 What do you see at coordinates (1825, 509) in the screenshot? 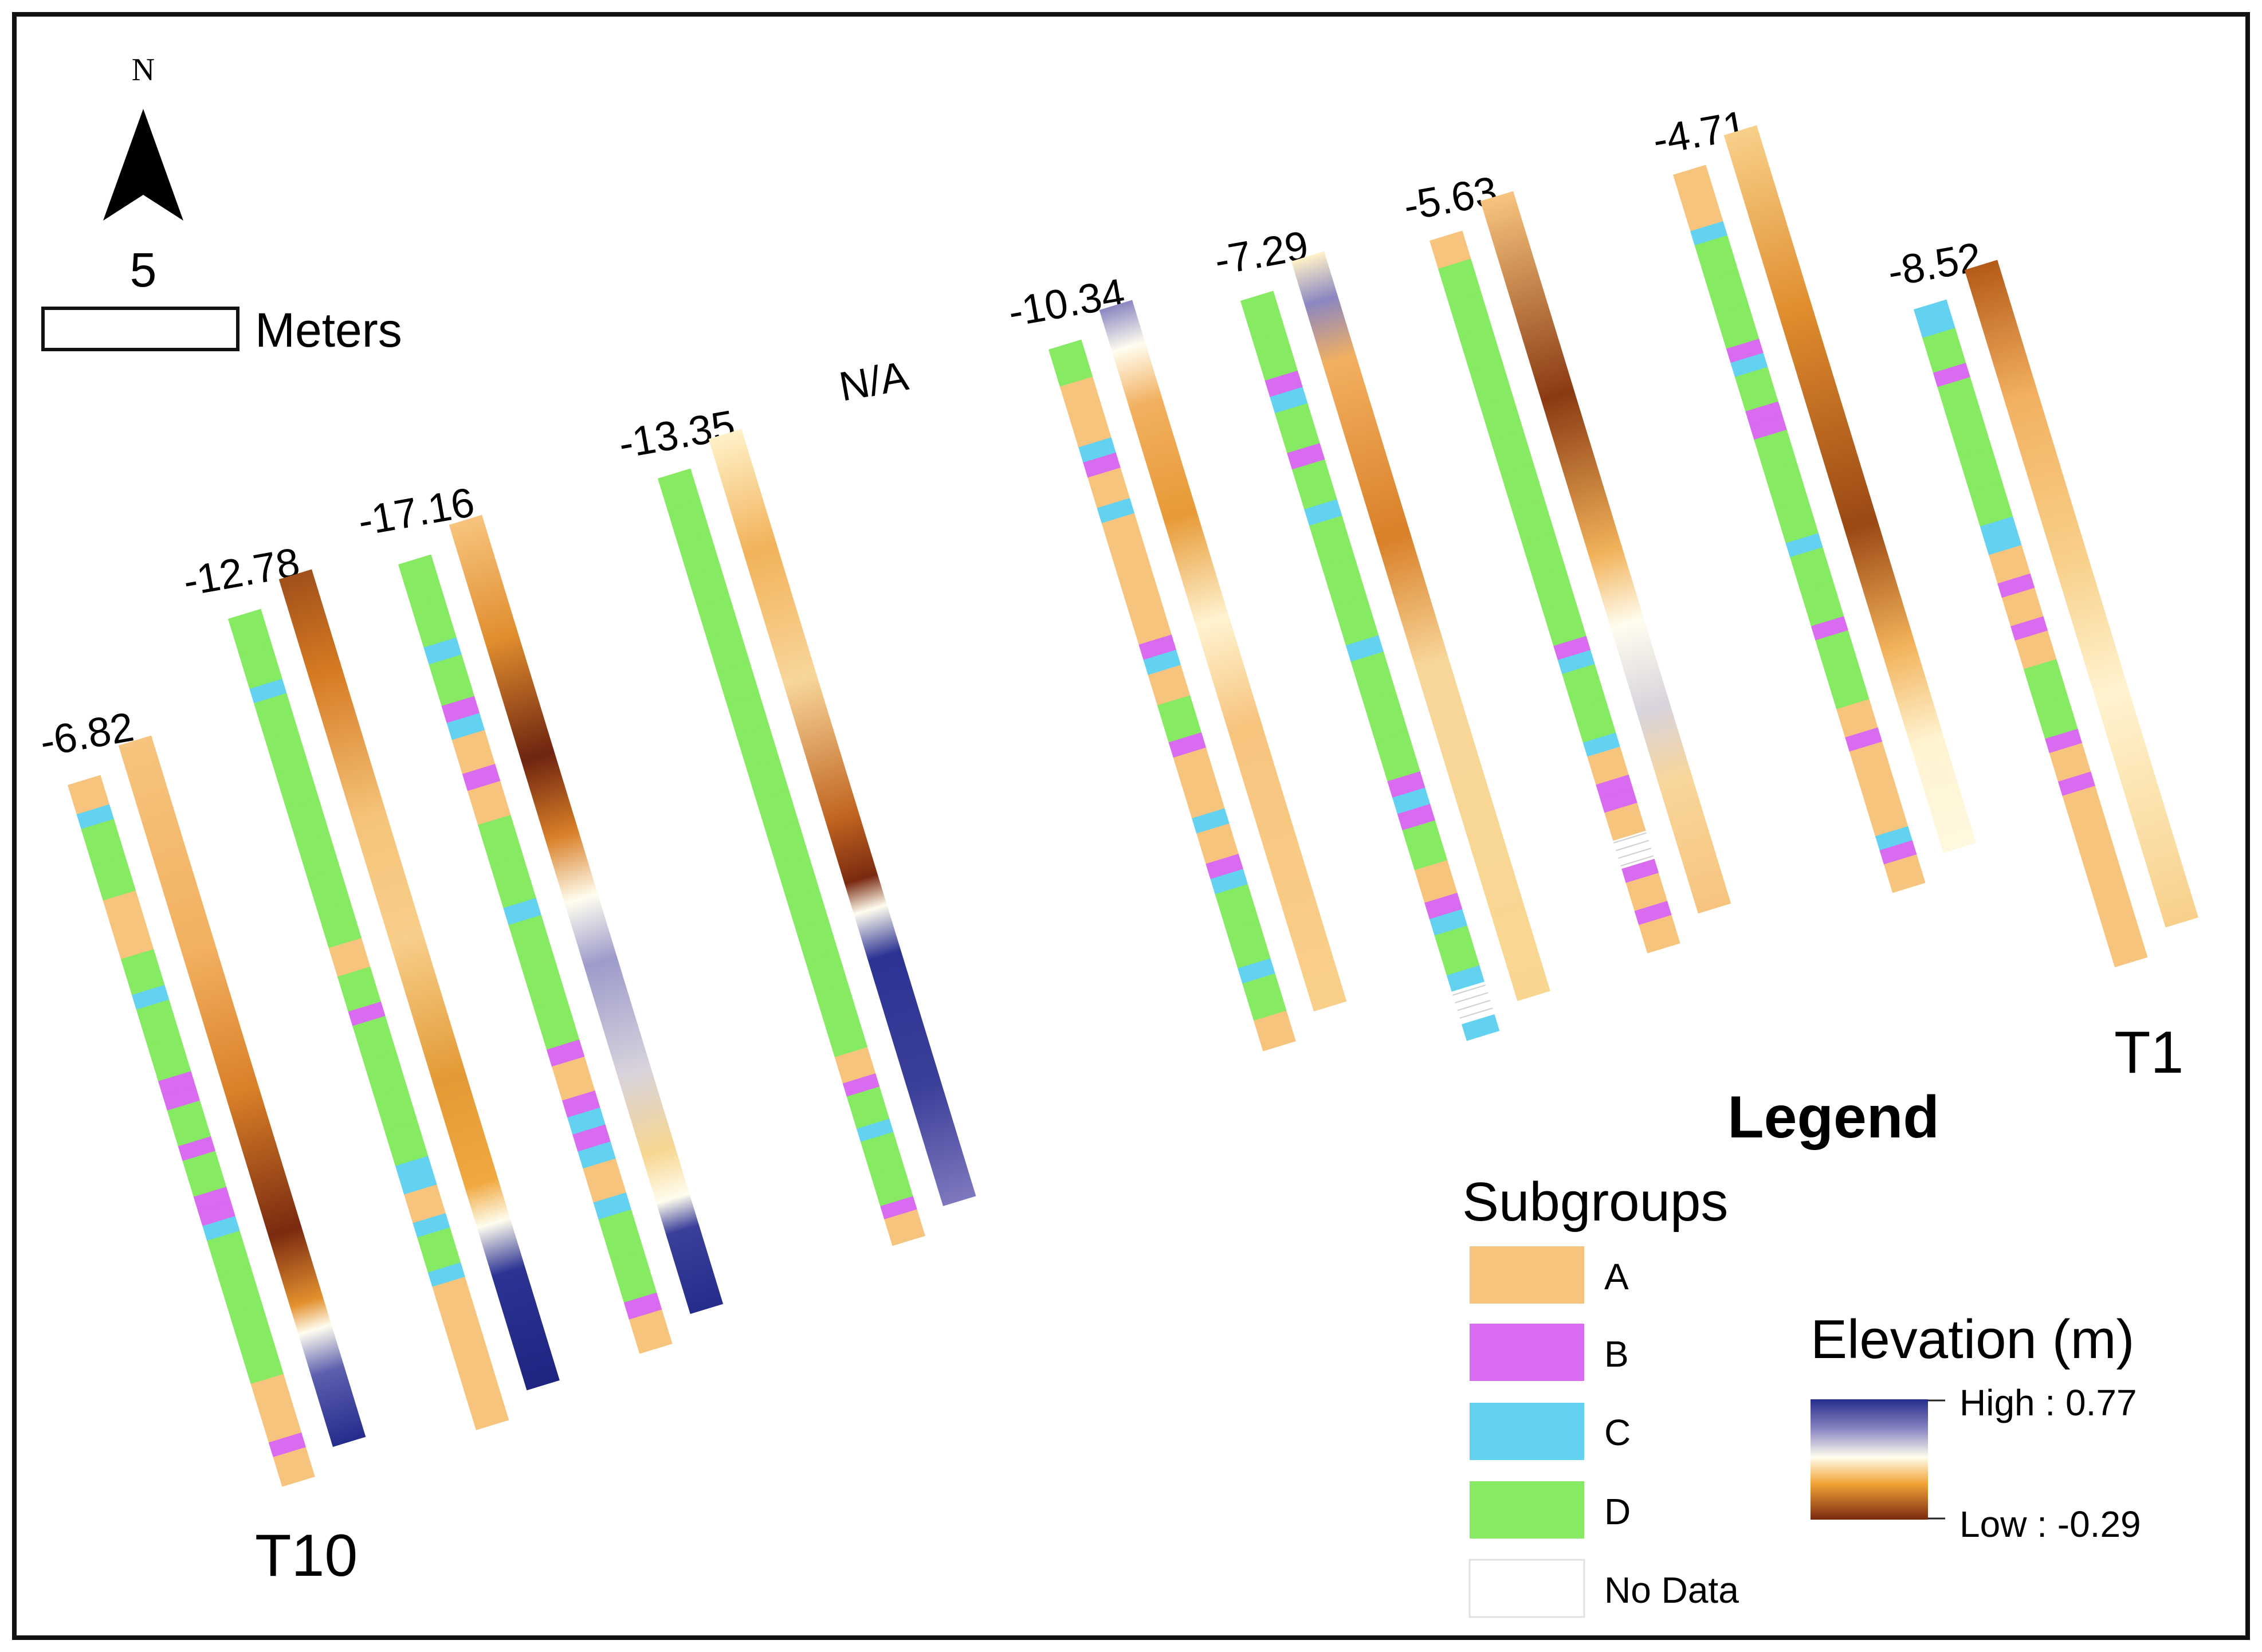
I see `transect-t2` at bounding box center [1825, 509].